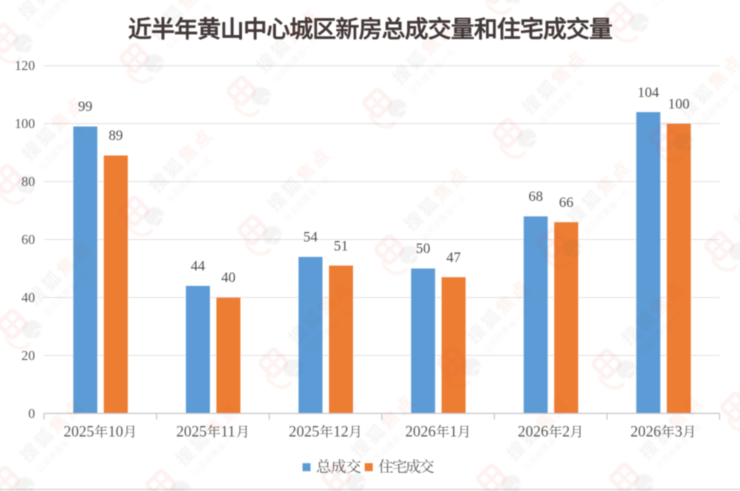  Describe the element at coordinates (340, 432) in the screenshot. I see `svg-text: 12` at that location.